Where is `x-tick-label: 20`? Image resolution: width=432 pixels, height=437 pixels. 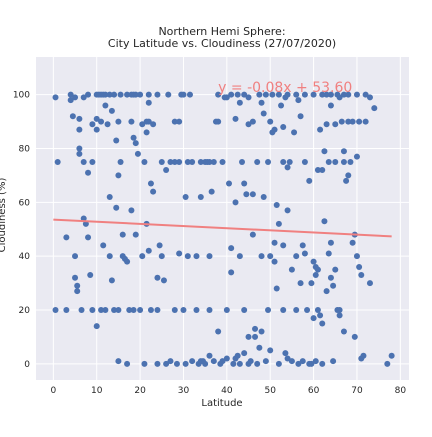
x-tick-label: 20 is located at coordinates (140, 391).